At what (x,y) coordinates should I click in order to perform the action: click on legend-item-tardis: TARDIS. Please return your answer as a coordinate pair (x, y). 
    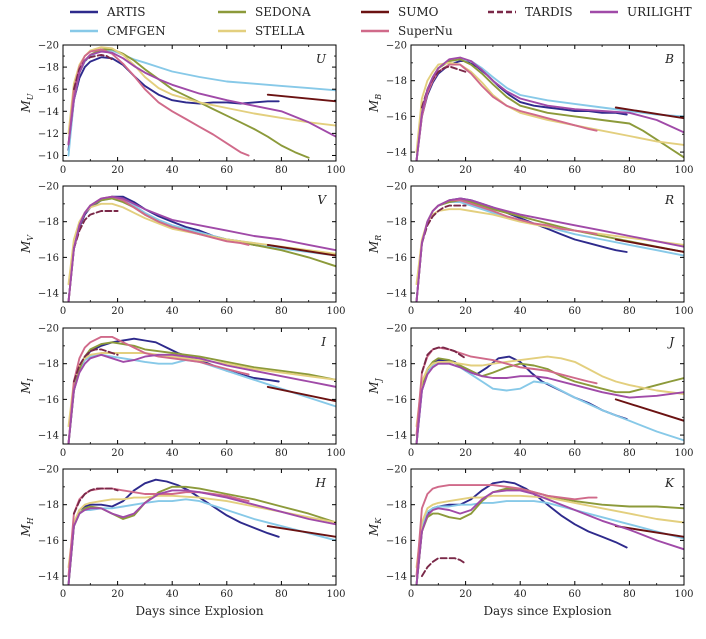
    Looking at the image, I should click on (530, 12).